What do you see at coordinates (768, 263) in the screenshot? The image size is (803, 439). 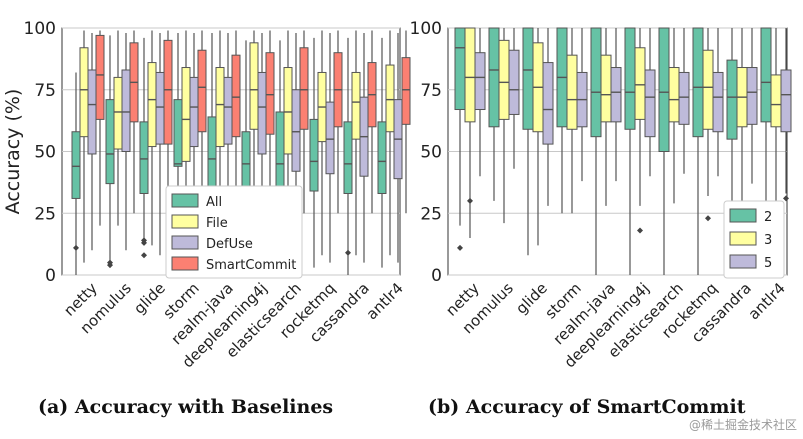 I see `legend-label: 5` at bounding box center [768, 263].